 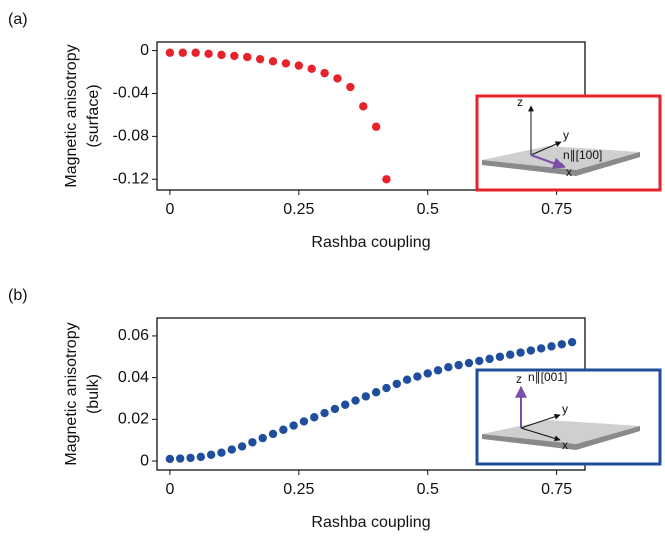 I want to click on inset-b: z y x n∥[001], so click(x=568, y=417).